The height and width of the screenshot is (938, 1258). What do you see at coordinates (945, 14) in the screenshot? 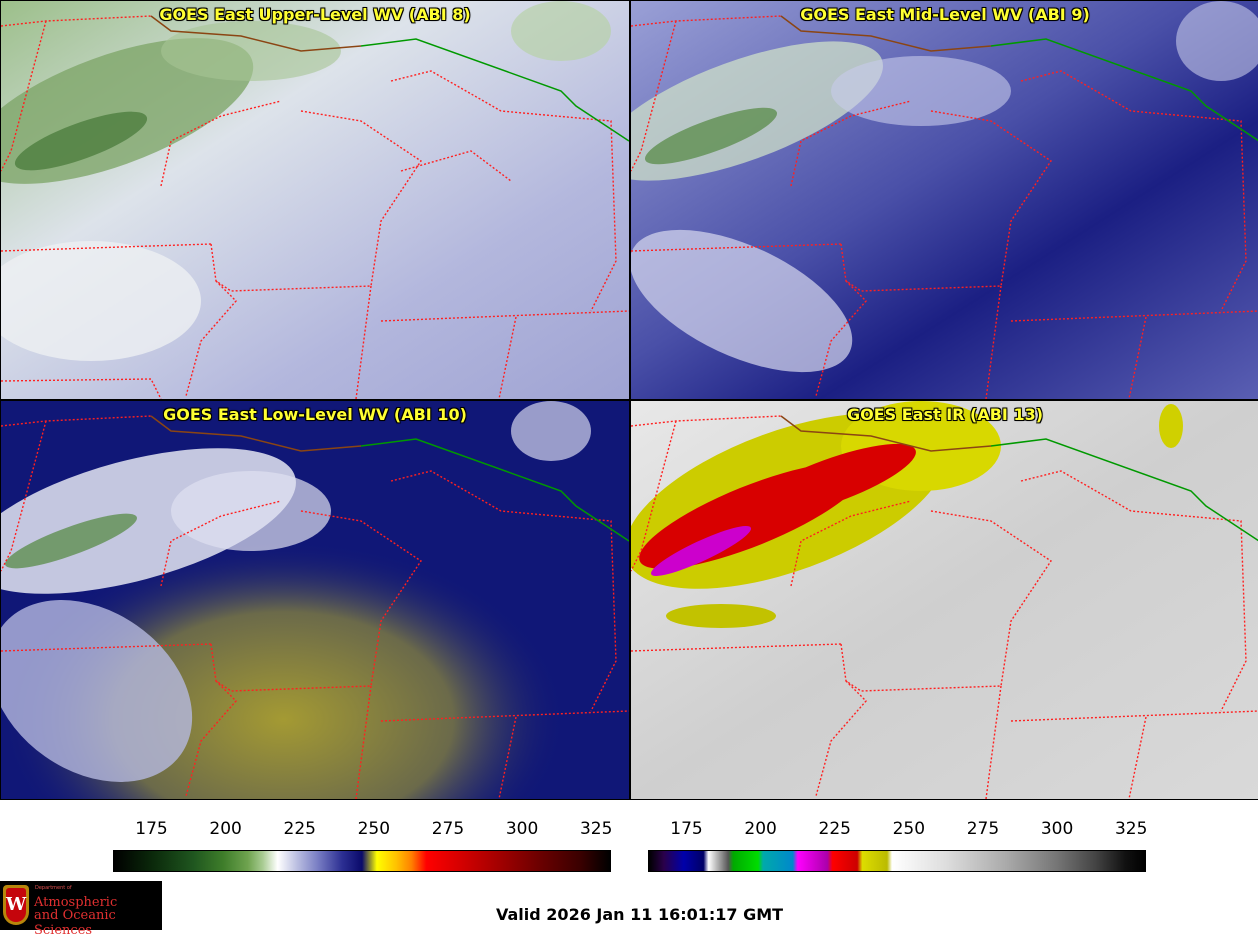
I see `panel-title: GOES East Mid-Level WV (ABI 9)` at bounding box center [945, 14].